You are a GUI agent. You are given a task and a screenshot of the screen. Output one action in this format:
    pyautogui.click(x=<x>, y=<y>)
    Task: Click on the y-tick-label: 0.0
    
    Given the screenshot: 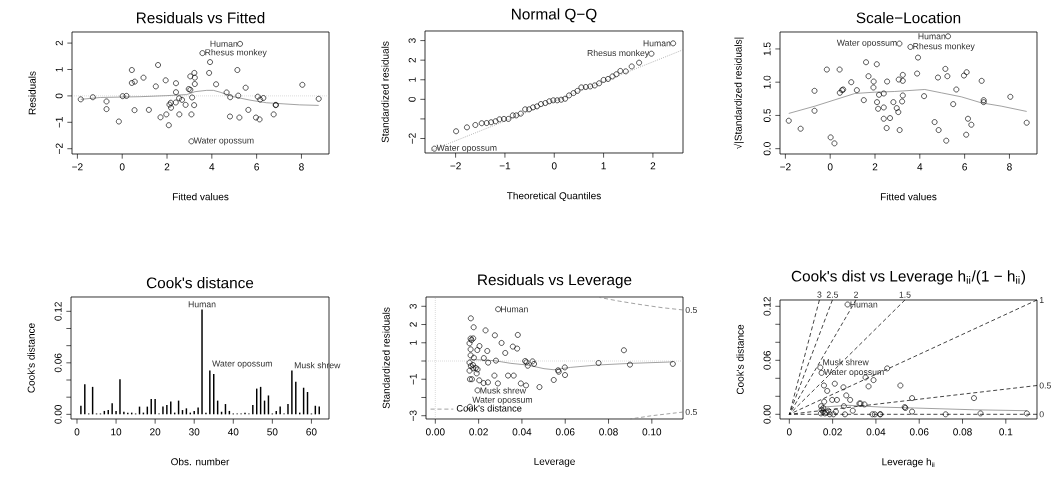 What is the action you would take?
    pyautogui.click(x=767, y=149)
    